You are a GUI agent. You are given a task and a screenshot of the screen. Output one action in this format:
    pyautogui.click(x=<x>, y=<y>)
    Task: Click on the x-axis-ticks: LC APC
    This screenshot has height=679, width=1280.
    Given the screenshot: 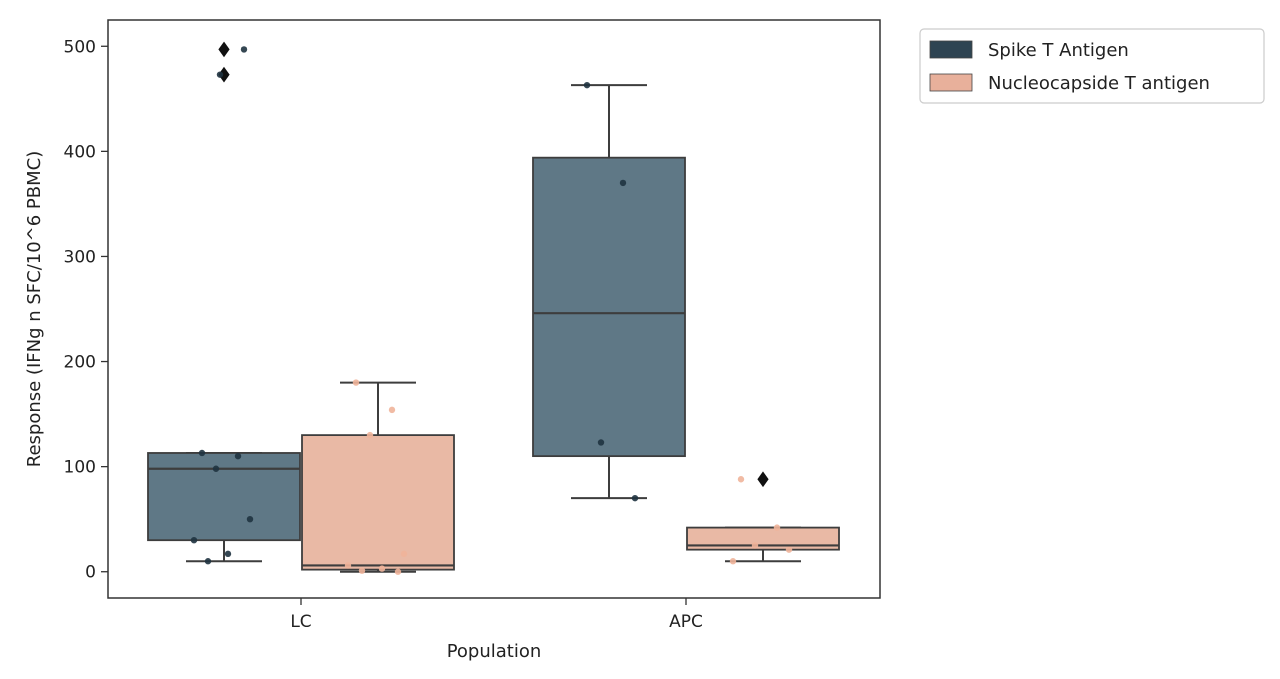 What is the action you would take?
    pyautogui.click(x=496, y=615)
    